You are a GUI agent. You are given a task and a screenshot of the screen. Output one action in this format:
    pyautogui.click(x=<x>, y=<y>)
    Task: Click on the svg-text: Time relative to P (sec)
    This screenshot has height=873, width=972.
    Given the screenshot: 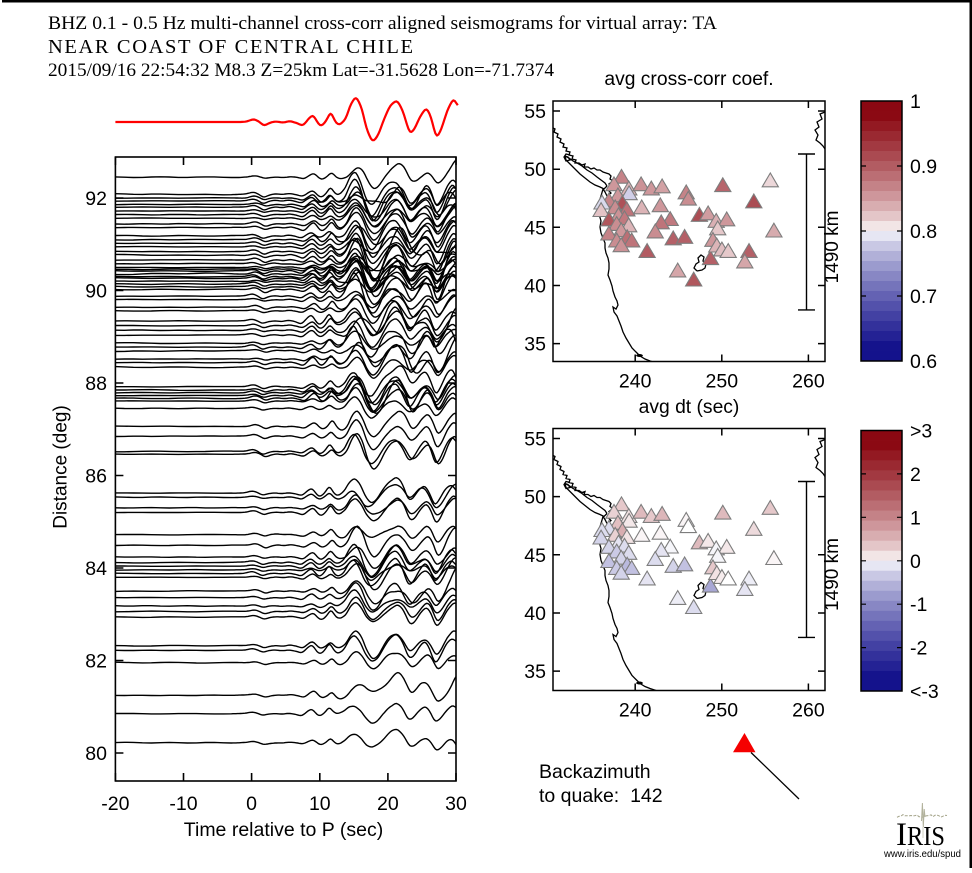 What is the action you would take?
    pyautogui.click(x=283, y=830)
    